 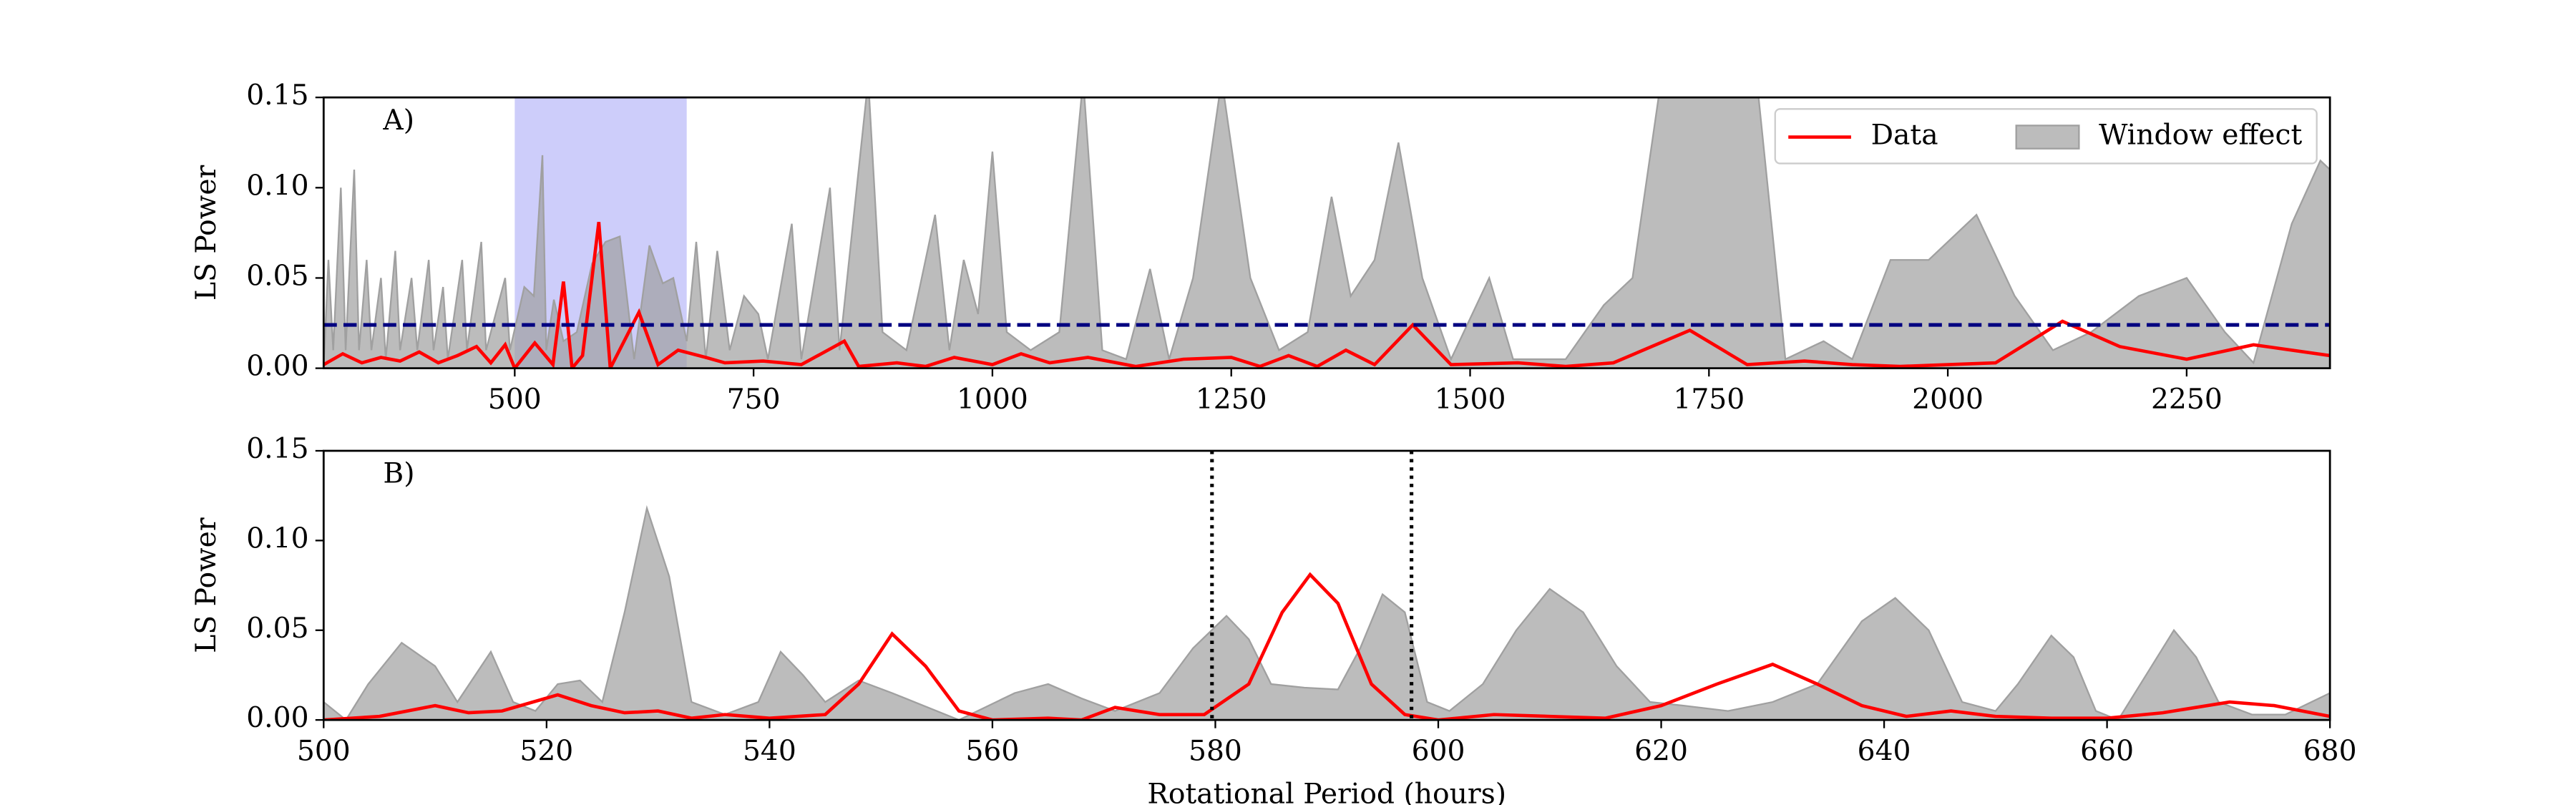 I want to click on legend-label: Window effect, so click(x=2200, y=135).